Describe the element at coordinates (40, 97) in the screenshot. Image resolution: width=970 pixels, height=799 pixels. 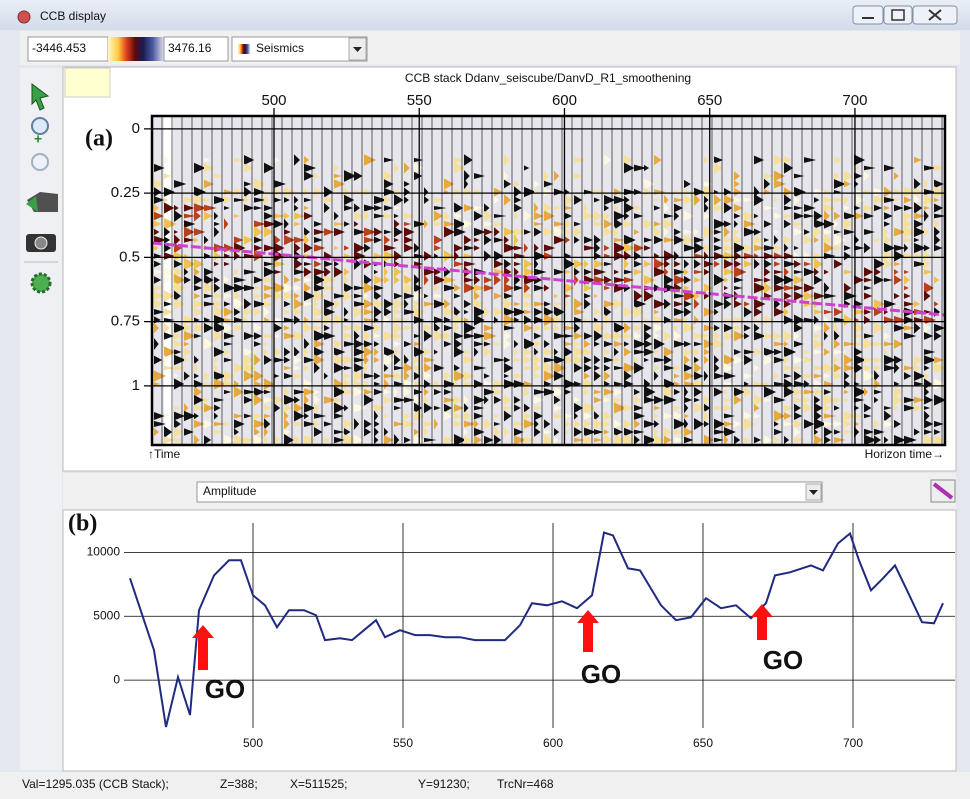
I see `pointer-tool` at that location.